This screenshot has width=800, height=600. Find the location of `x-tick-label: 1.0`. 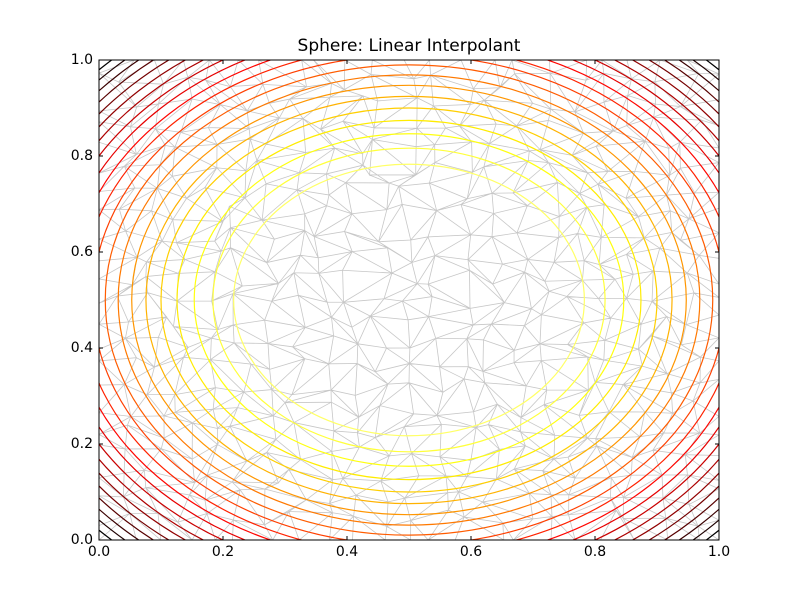

x-tick-label: 1.0 is located at coordinates (719, 552).